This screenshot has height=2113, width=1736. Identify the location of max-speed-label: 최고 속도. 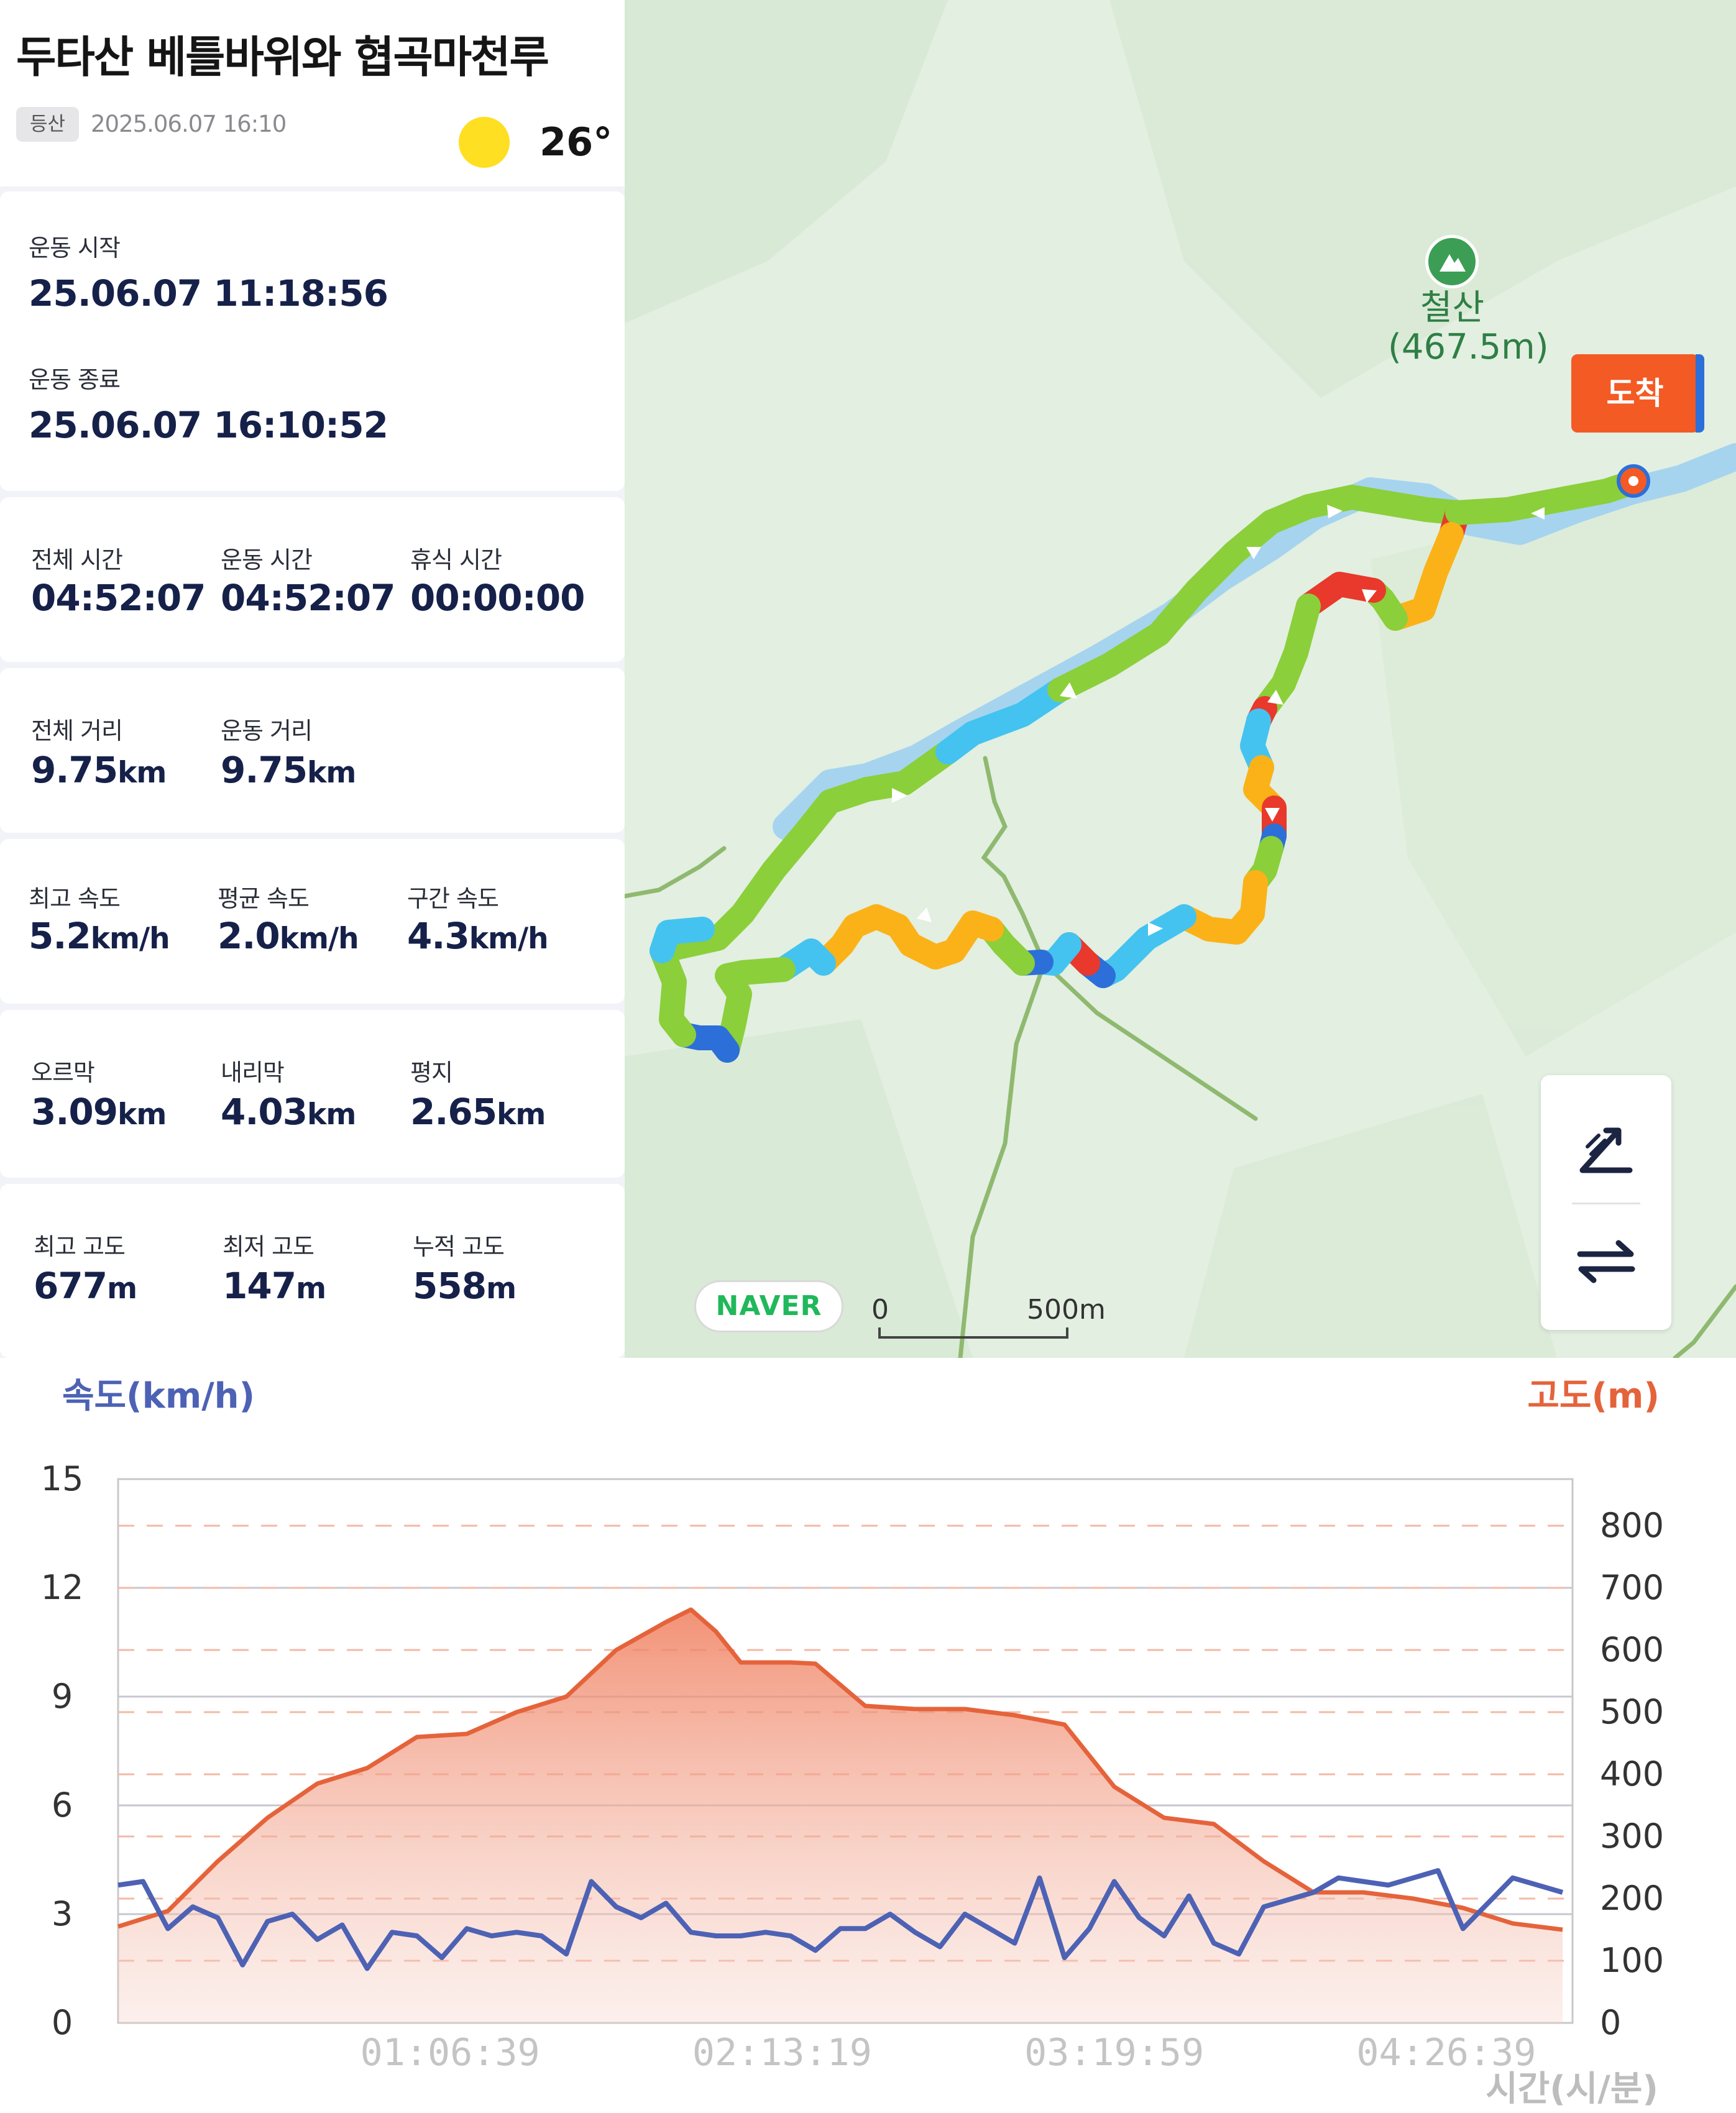
(75, 899).